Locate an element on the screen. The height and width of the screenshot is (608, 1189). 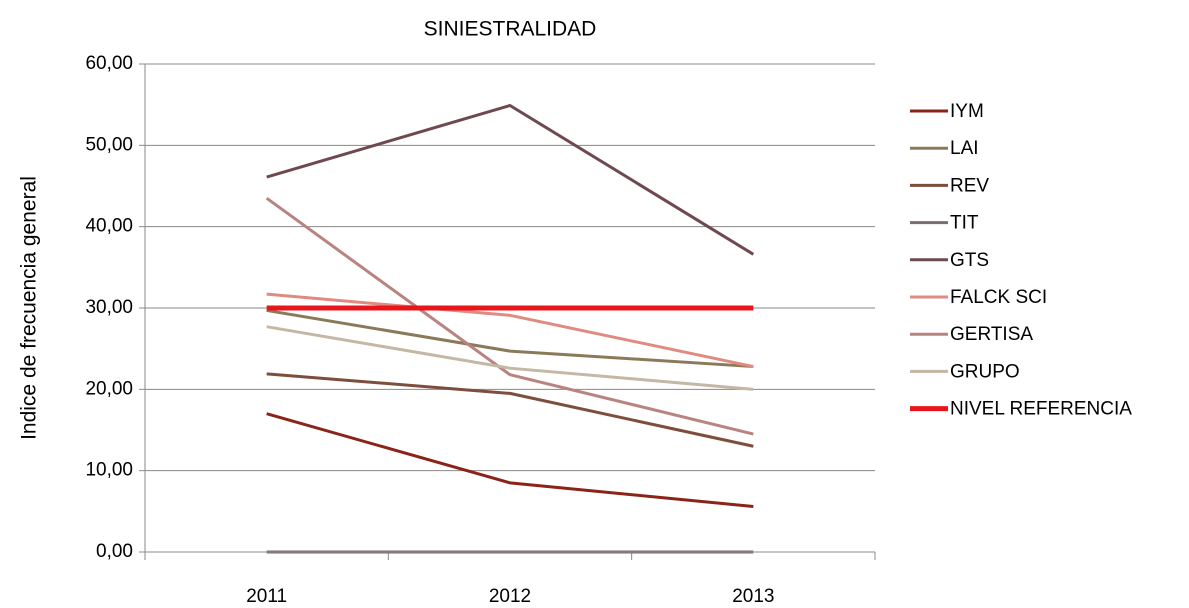
legend-label: REV is located at coordinates (969, 185).